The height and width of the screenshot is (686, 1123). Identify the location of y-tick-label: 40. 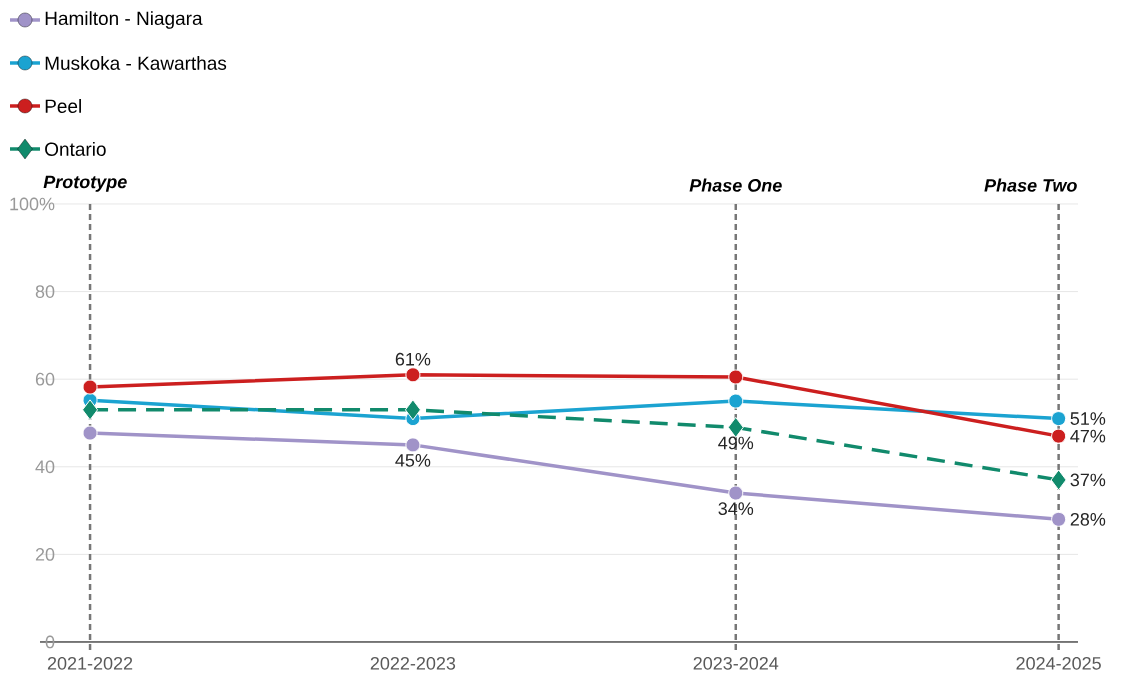
(45, 467).